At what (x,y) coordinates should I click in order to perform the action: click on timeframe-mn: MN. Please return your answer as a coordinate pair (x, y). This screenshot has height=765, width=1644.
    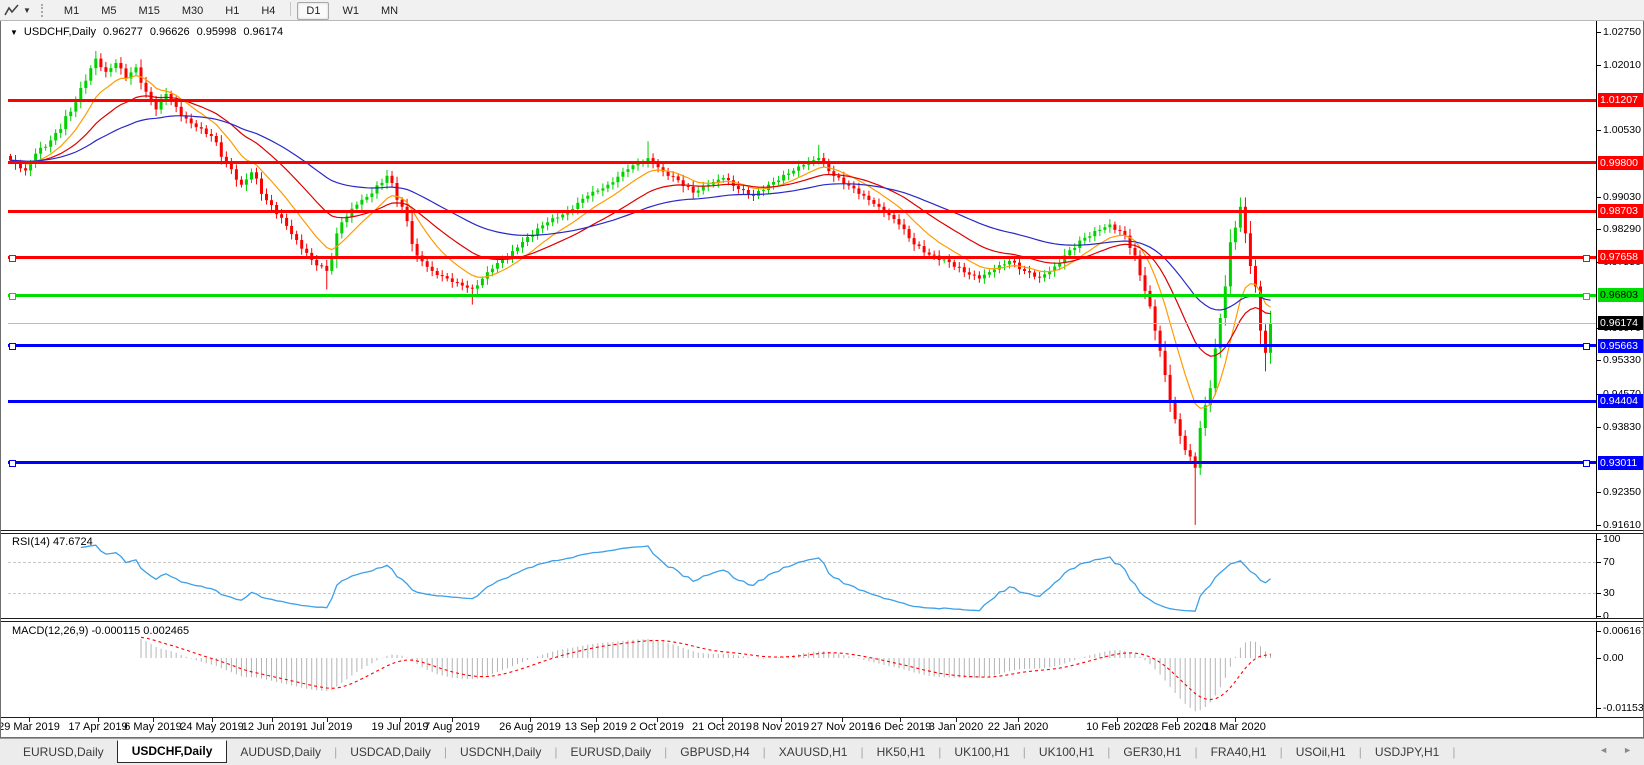
    Looking at the image, I should click on (389, 10).